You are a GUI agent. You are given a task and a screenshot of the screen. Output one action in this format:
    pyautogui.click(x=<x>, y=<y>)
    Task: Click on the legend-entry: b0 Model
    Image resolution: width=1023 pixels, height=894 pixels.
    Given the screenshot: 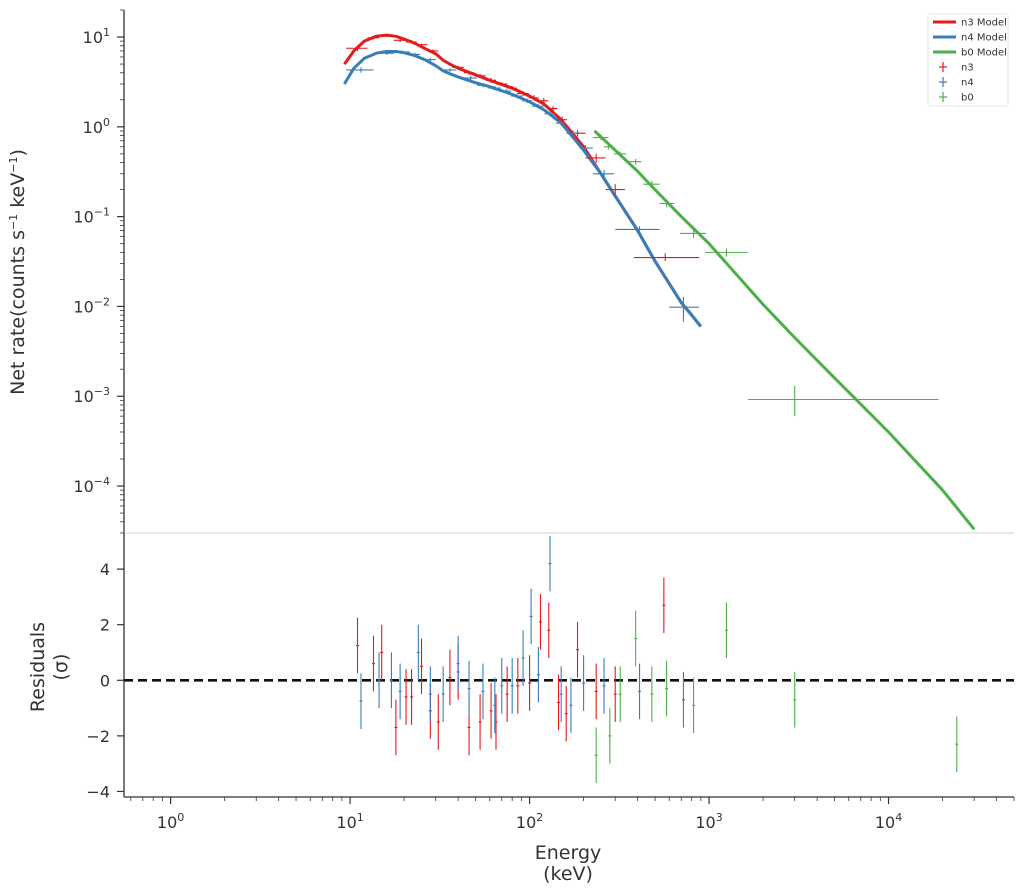 What is the action you would take?
    pyautogui.click(x=970, y=53)
    